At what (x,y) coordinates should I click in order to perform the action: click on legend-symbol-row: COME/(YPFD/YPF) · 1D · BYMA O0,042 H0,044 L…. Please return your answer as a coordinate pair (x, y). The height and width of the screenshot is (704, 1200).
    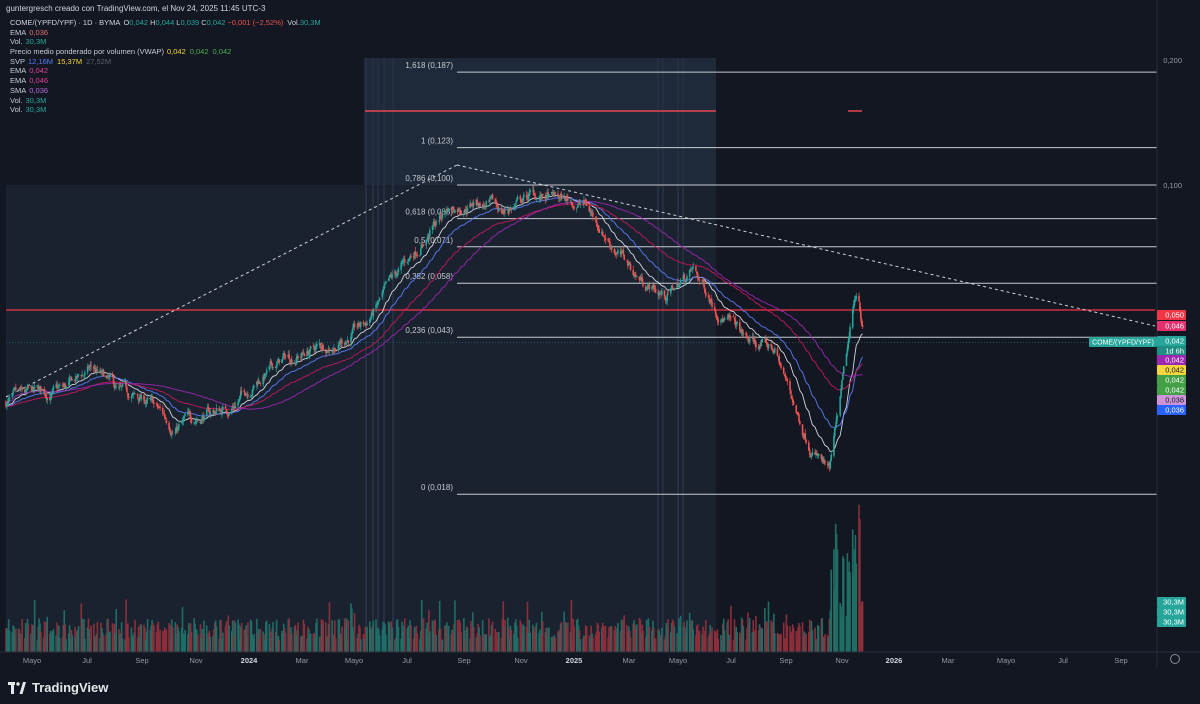
    Looking at the image, I should click on (165, 23).